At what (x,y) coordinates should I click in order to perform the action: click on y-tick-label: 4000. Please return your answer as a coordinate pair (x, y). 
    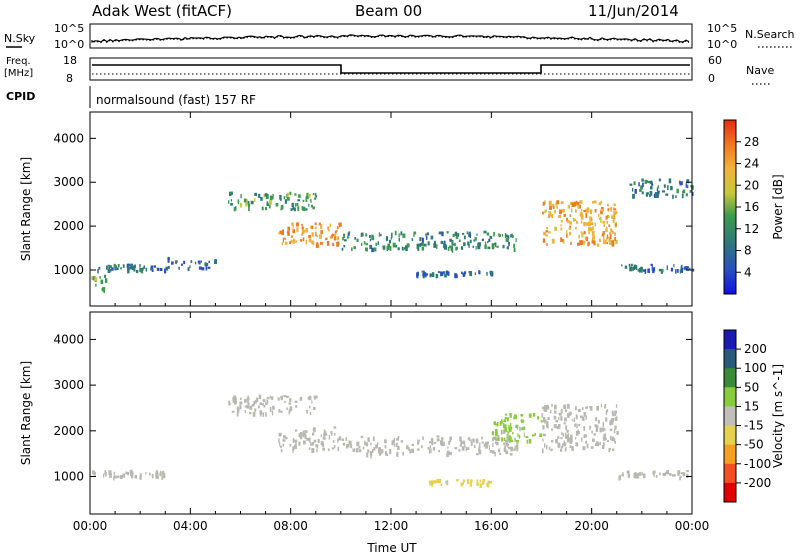
    Looking at the image, I should click on (68, 339).